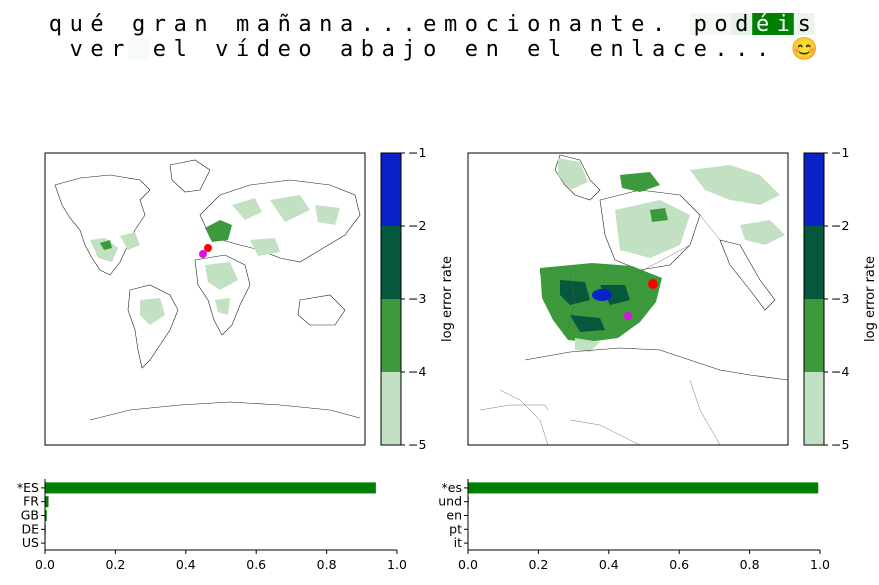 This screenshot has width=879, height=585. Describe the element at coordinates (138, 49) in the screenshot. I see `token-highlight` at that location.